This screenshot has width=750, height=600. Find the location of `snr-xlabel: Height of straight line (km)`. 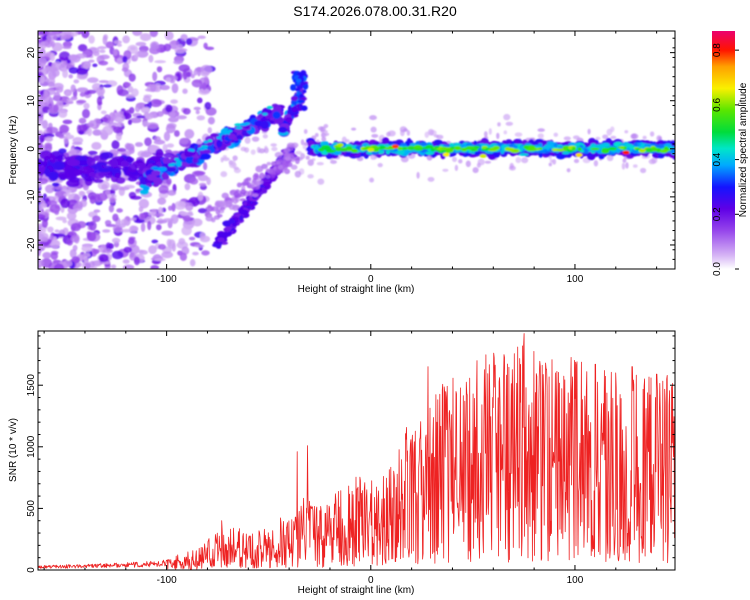

snr-xlabel: Height of straight line (km) is located at coordinates (356, 590).